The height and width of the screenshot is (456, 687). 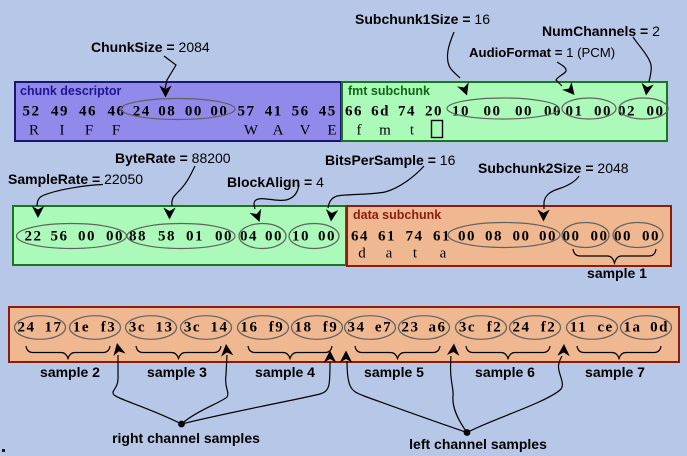 What do you see at coordinates (383, 328) in the screenshot?
I see `svg-text: e7` at bounding box center [383, 328].